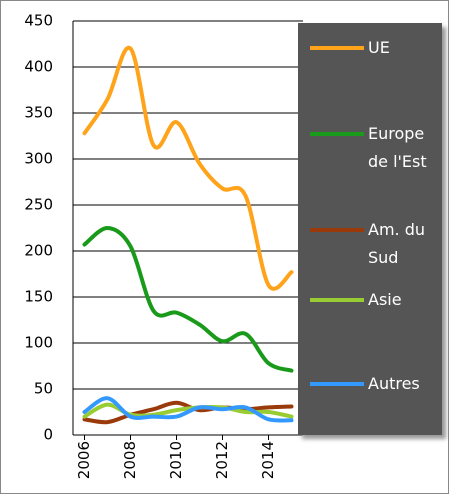 Image resolution: width=449 pixels, height=494 pixels. I want to click on y-tick-label: 200, so click(38, 251).